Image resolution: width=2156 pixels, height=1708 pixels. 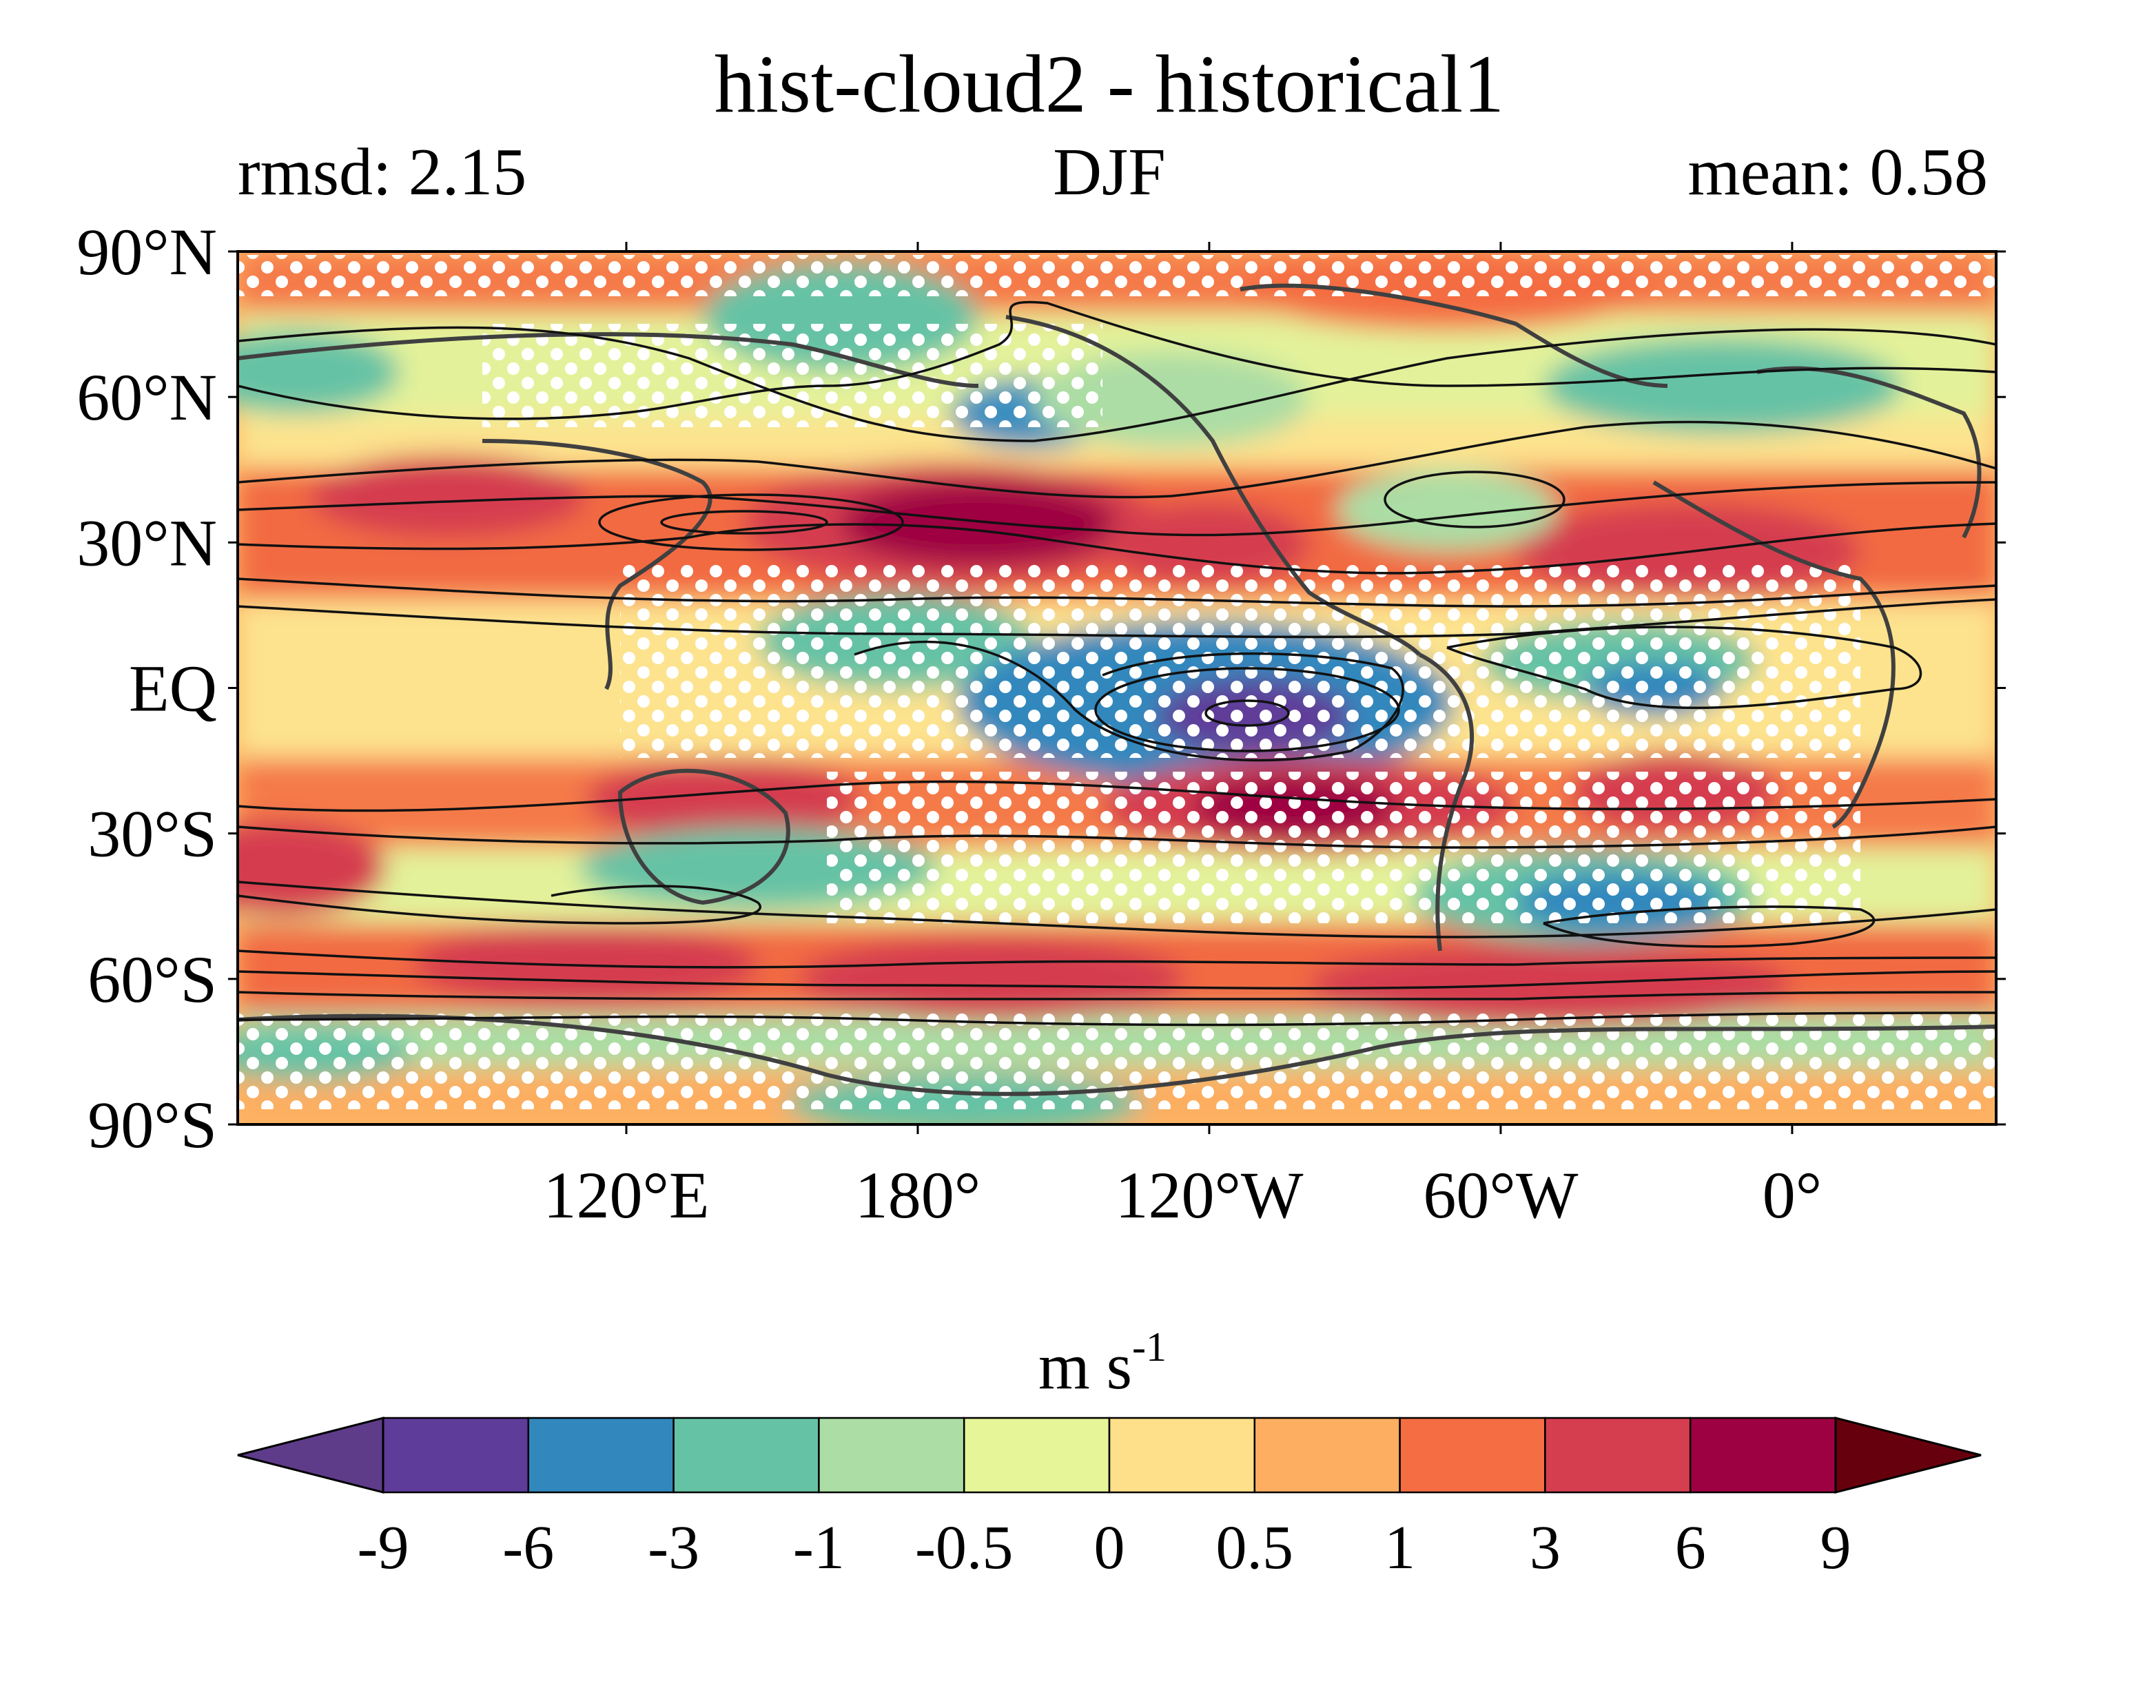 What do you see at coordinates (1343, 847) in the screenshot?
I see `stipple-region-sh` at bounding box center [1343, 847].